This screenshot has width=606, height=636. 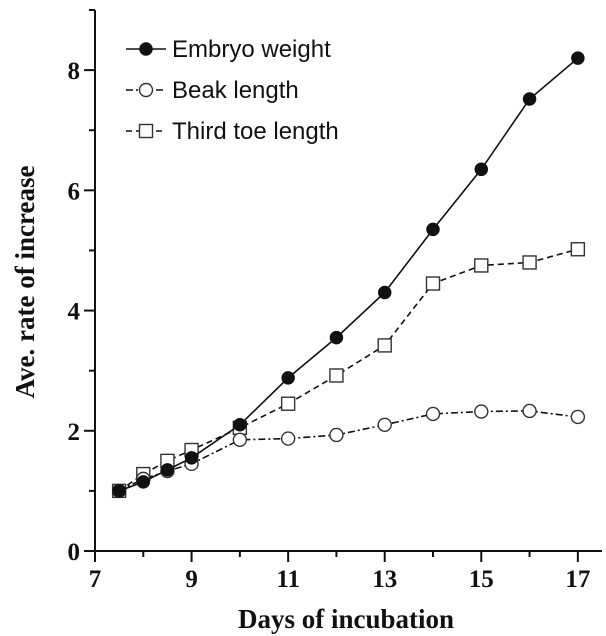 I want to click on y-axis-title: Ave. rate of increase, so click(x=25, y=282).